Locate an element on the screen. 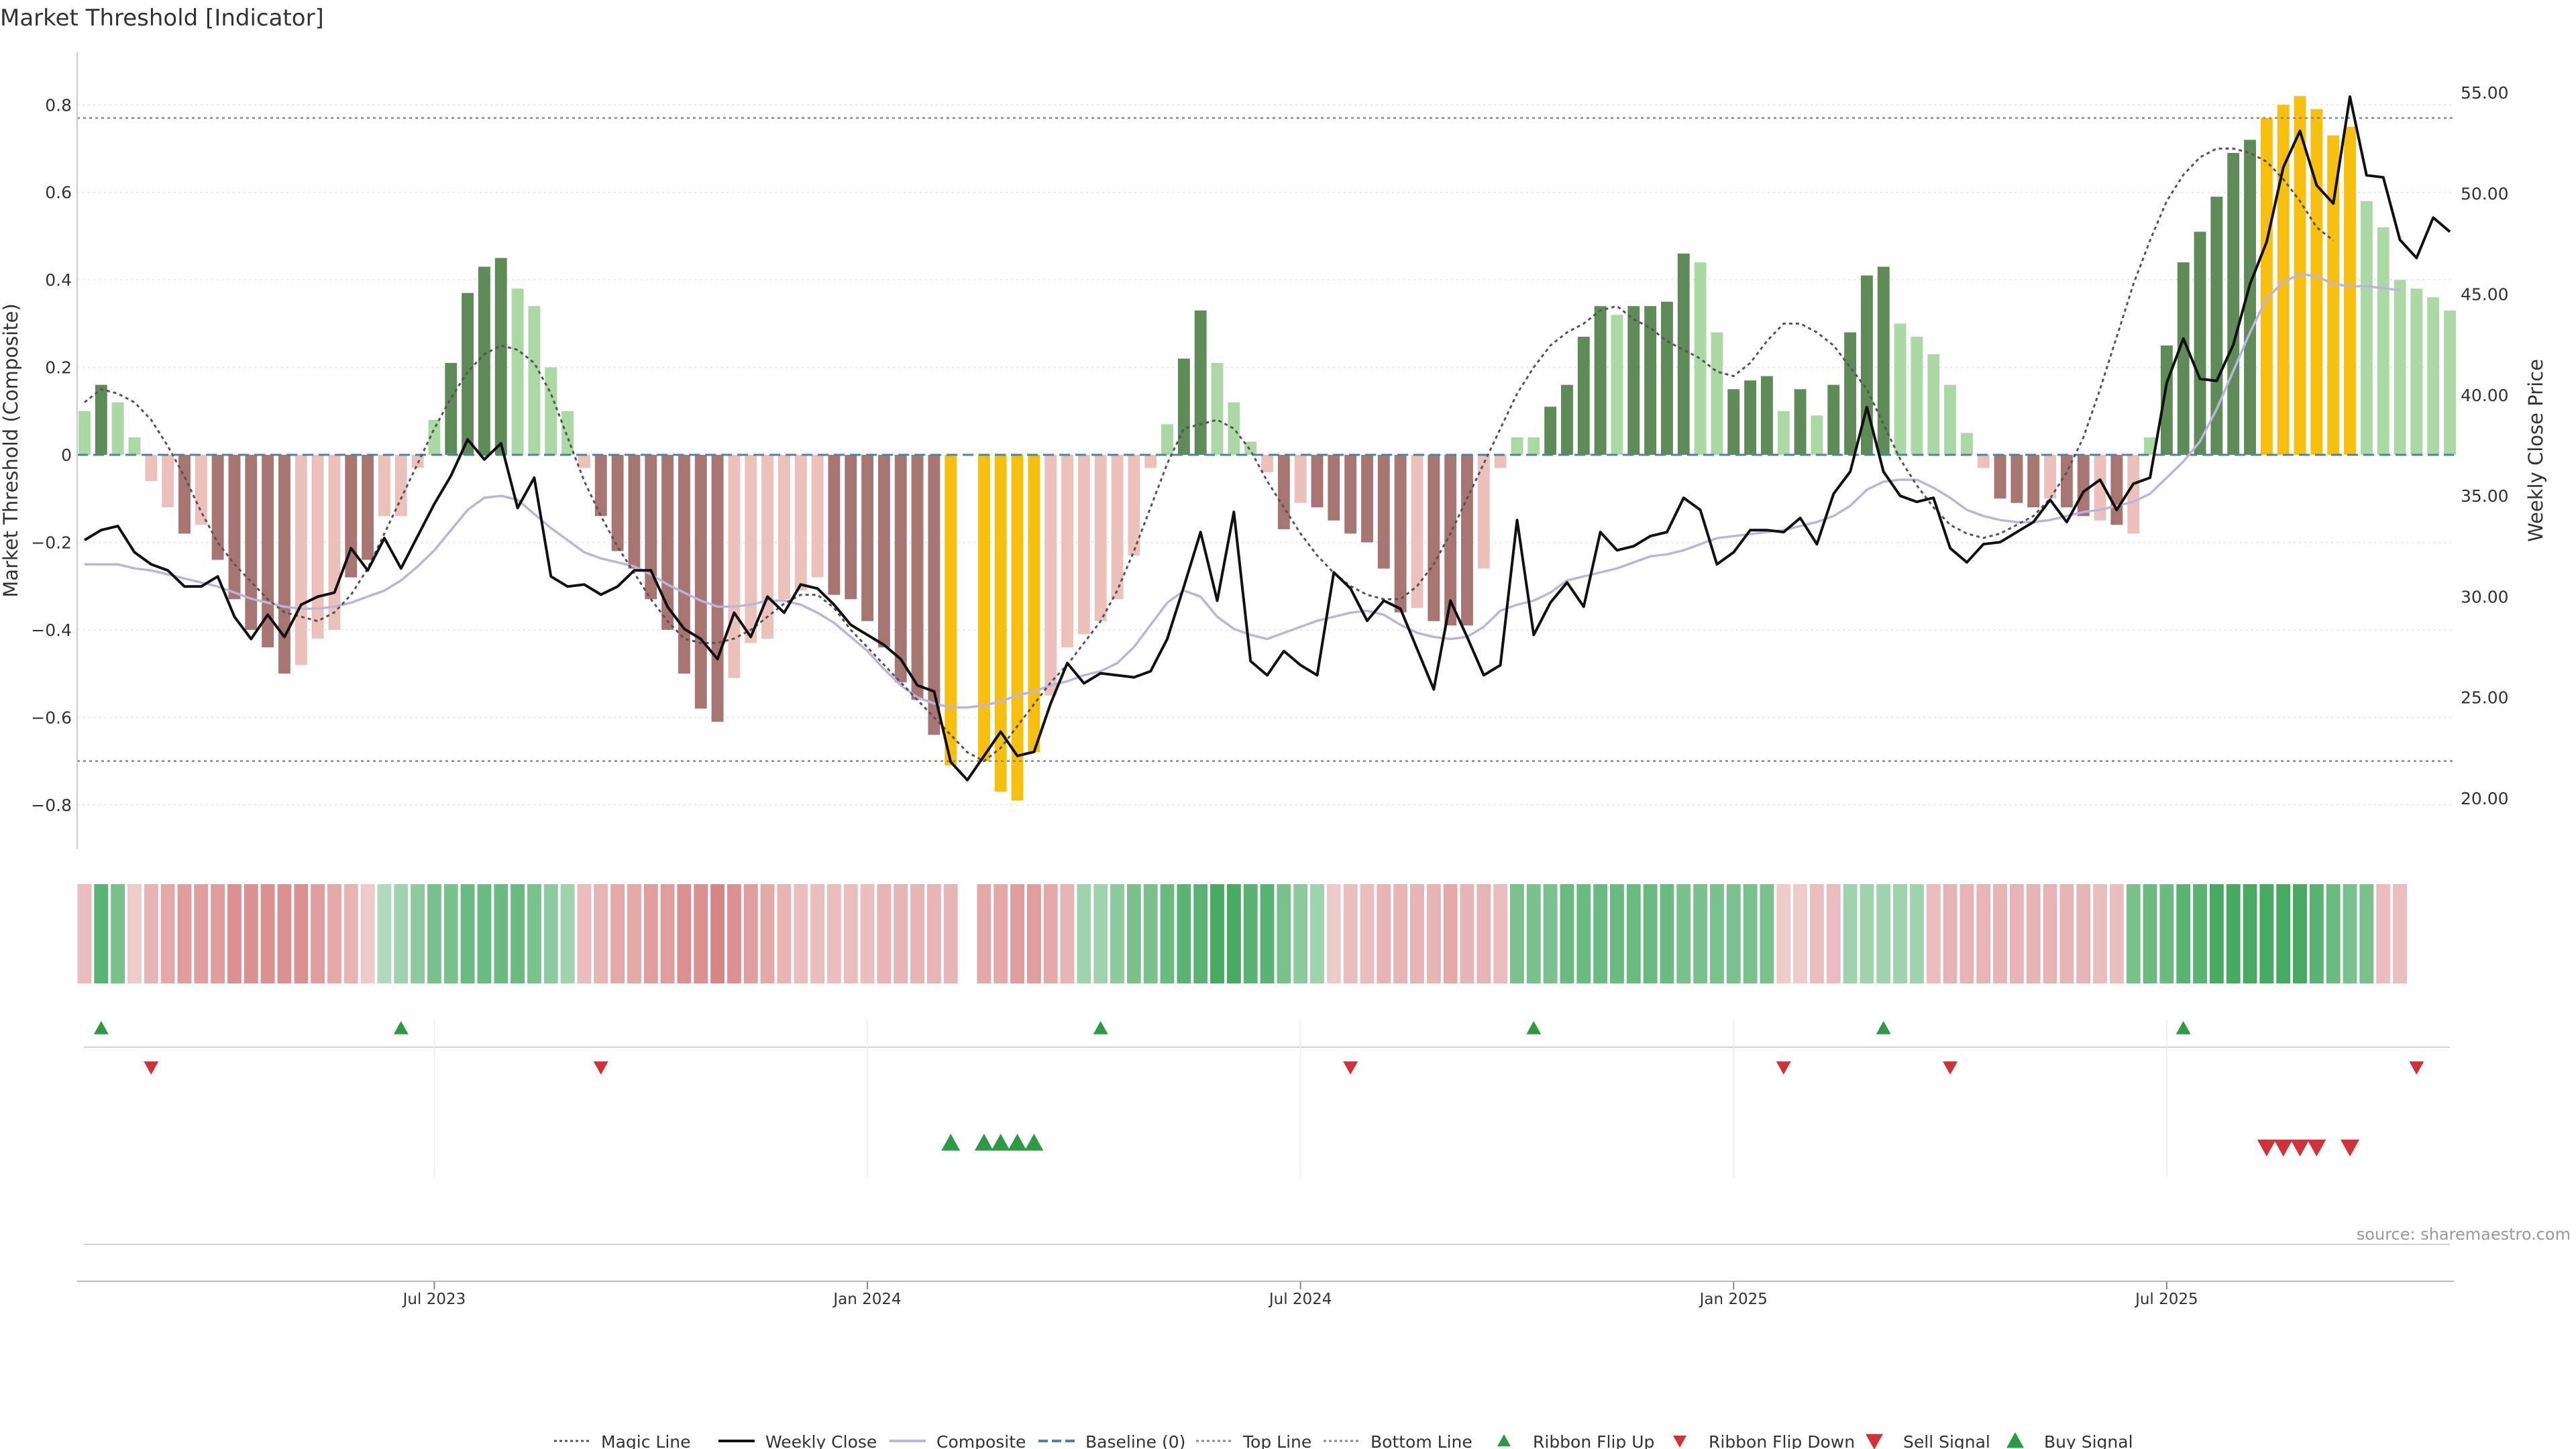  y2-tick-label: 45.00 is located at coordinates (2485, 295).